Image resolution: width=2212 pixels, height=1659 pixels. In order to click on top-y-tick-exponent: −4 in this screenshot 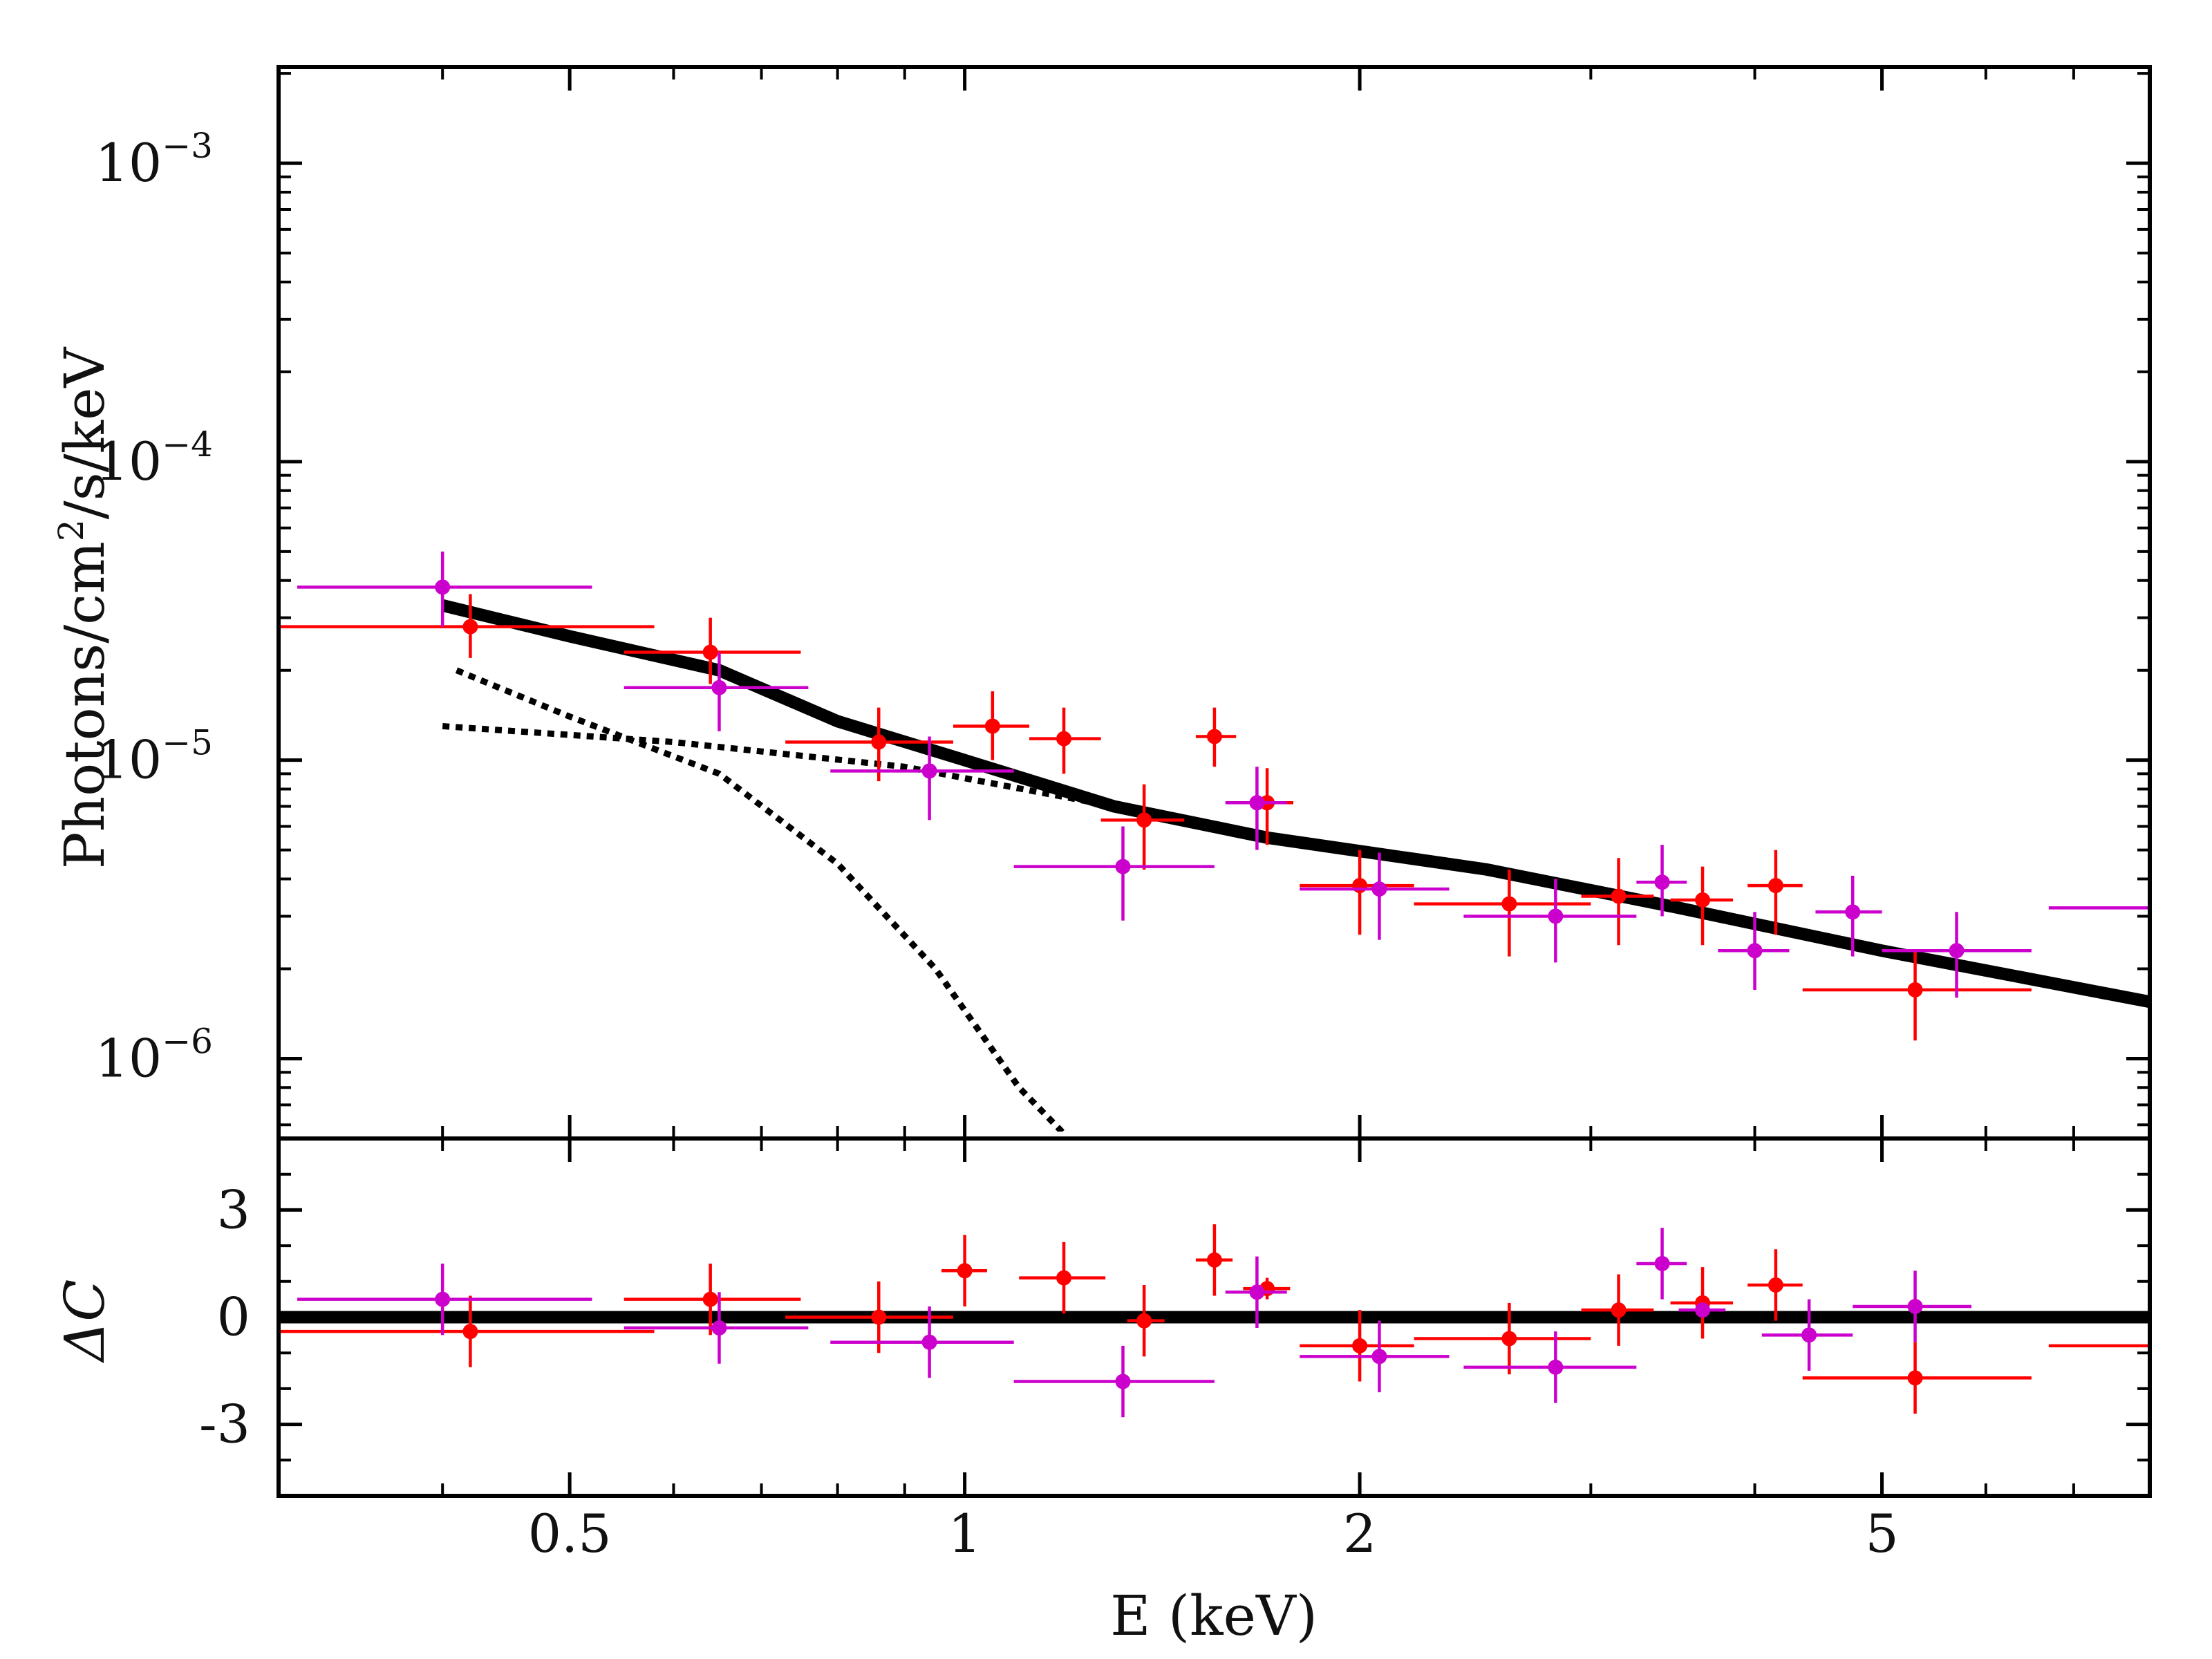, I will do `click(187, 445)`.